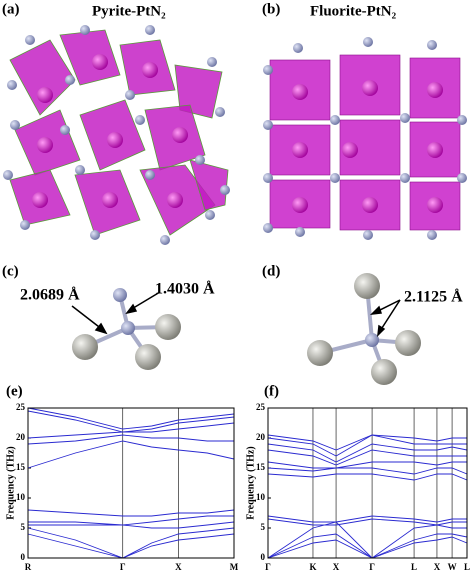 The image size is (474, 573). Describe the element at coordinates (126, 329) in the screenshot. I see `pyrite-bond-unit` at that location.